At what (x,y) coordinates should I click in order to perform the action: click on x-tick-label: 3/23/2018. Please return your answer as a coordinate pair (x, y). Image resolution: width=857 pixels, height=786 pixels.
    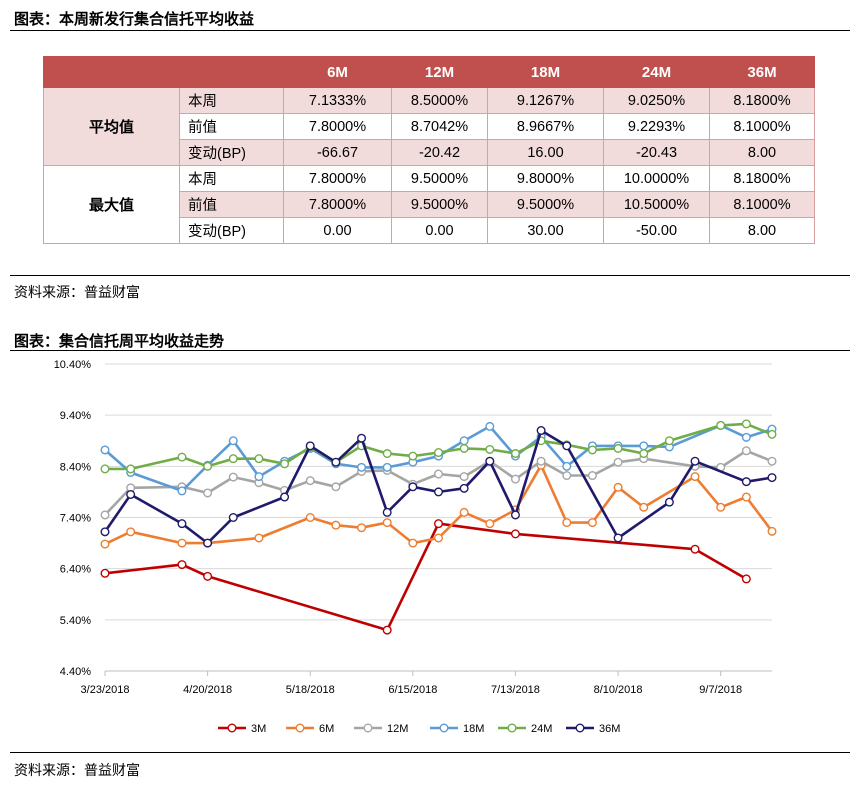
    Looking at the image, I should click on (105, 690).